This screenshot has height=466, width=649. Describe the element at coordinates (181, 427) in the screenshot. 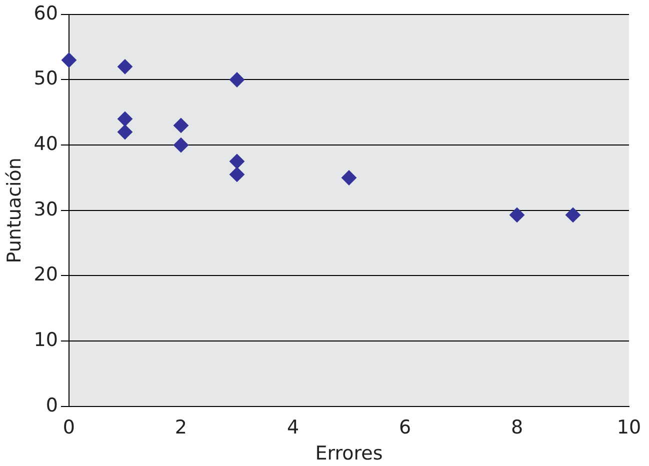

I see `x-tick-label: 2` at that location.